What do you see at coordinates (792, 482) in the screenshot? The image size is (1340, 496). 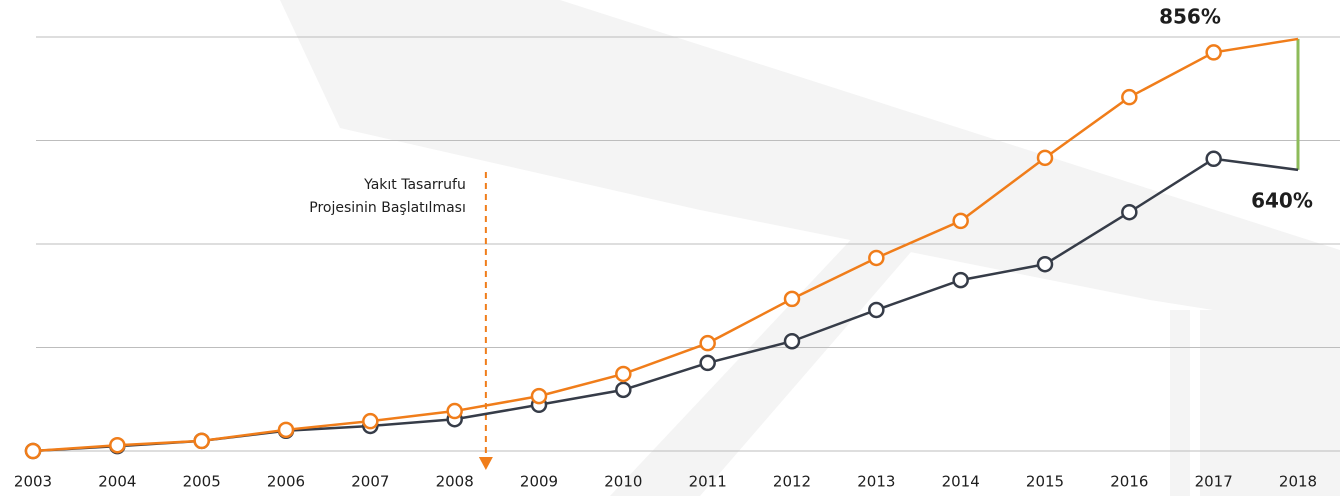 I see `x-tick-label: 2012` at bounding box center [792, 482].